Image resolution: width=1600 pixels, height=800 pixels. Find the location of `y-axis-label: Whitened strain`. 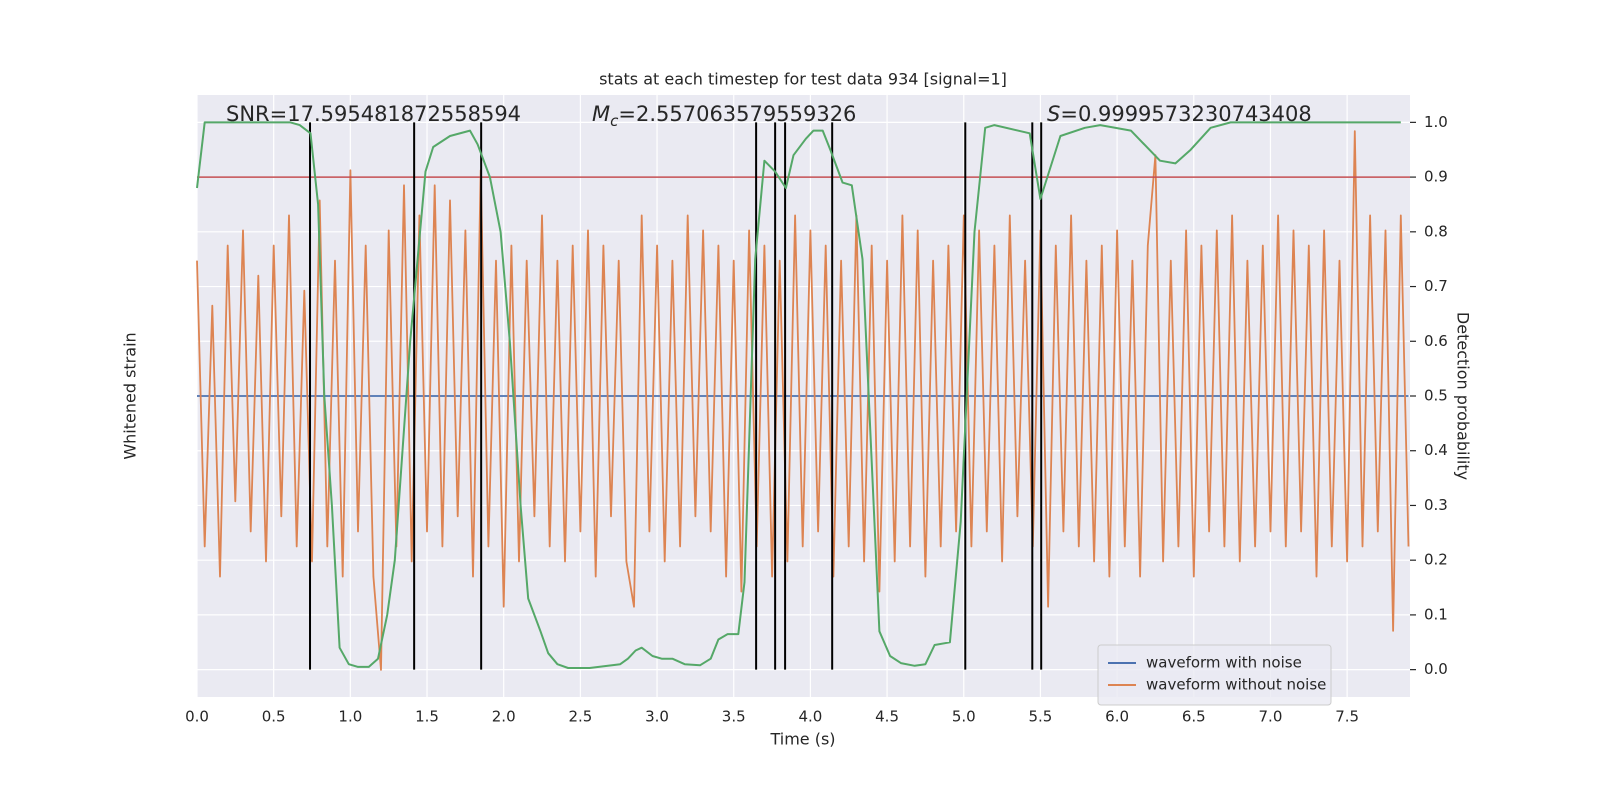

y-axis-label: Whitened strain is located at coordinates (130, 395).